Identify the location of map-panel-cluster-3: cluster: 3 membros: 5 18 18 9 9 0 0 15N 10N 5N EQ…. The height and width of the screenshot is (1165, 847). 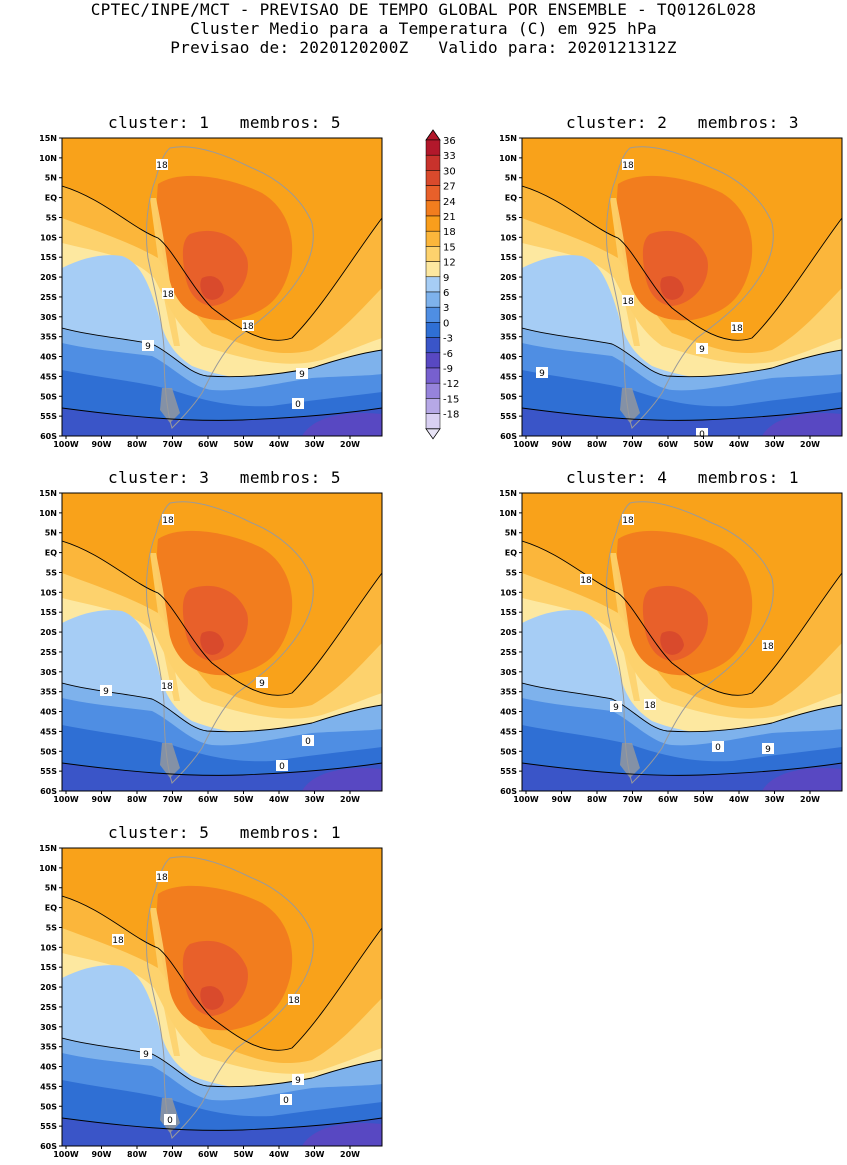
(210, 637).